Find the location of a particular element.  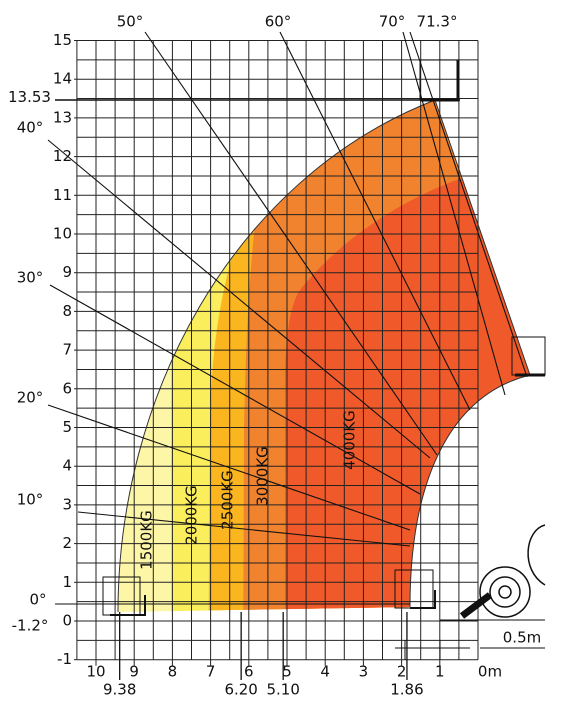

angle-label: 10° is located at coordinates (30, 500).